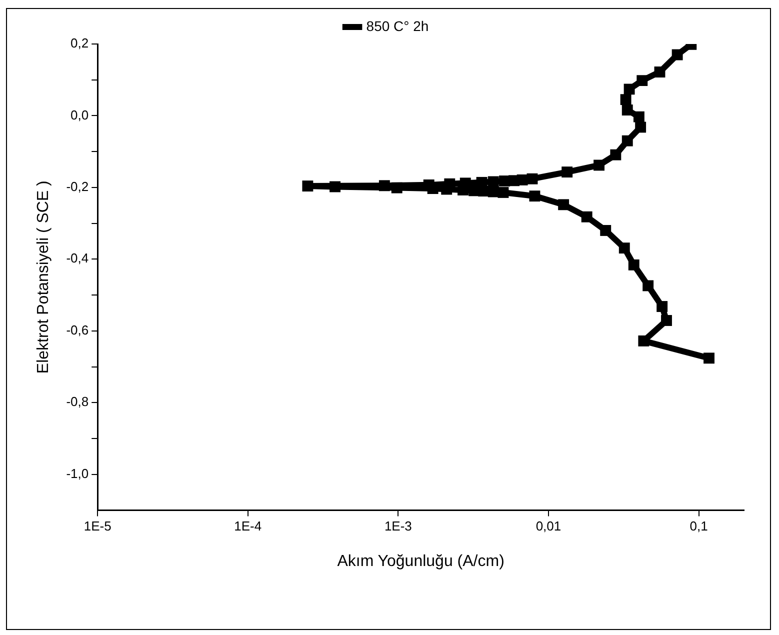  Describe the element at coordinates (79, 43) in the screenshot. I see `y-tick-label: 0,2` at that location.